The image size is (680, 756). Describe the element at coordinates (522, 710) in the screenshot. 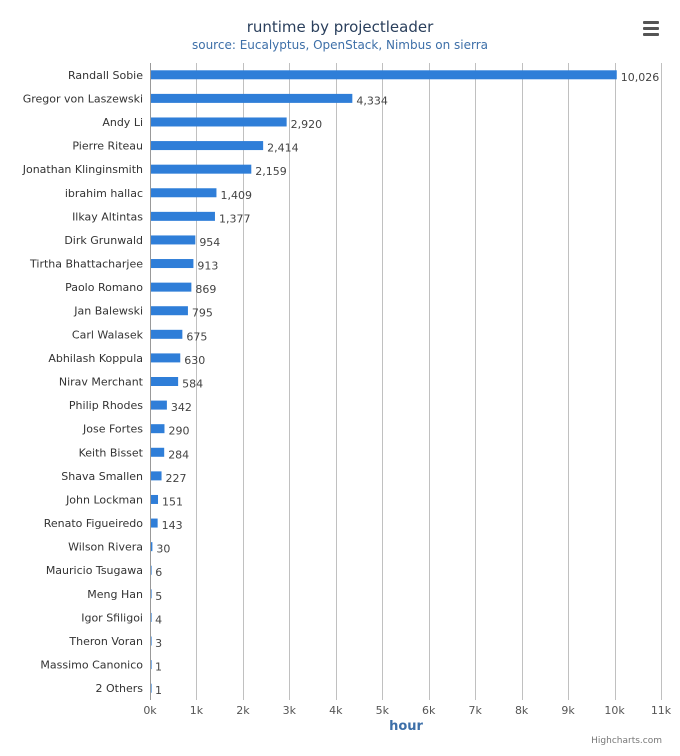

I see `x-tick-label: 8k` at that location.